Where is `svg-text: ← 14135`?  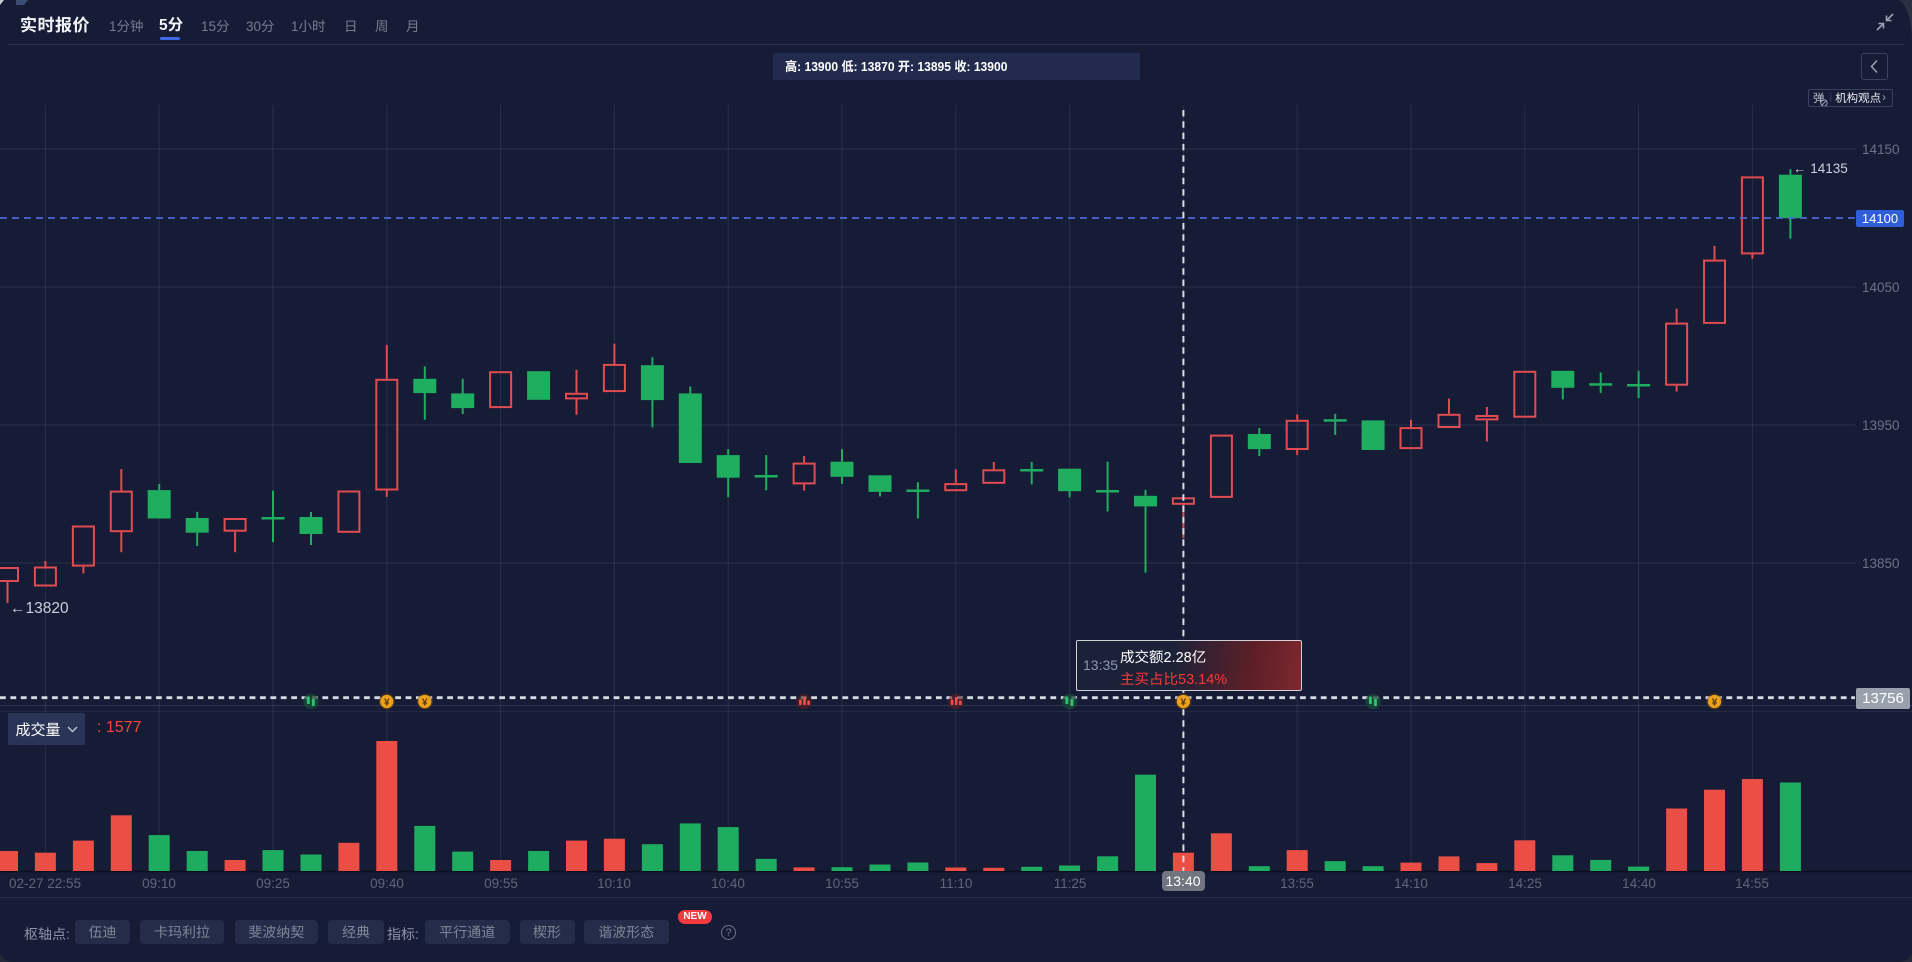 svg-text: ← 14135 is located at coordinates (1820, 168).